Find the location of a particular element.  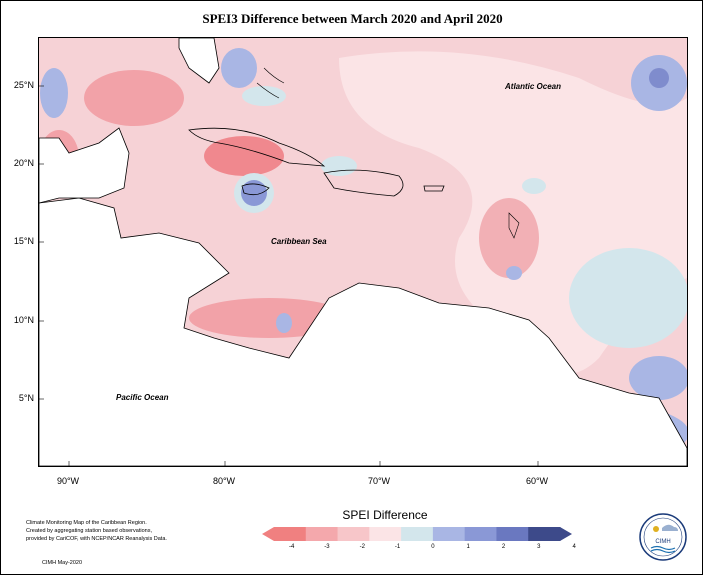

legend-tick-label: 3 is located at coordinates (539, 547).